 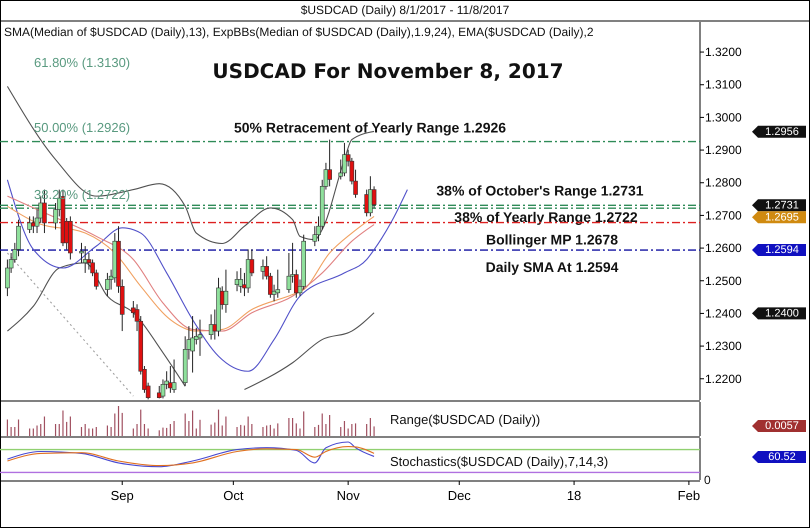 I want to click on y-tick-label: 1.2600, so click(x=723, y=248).